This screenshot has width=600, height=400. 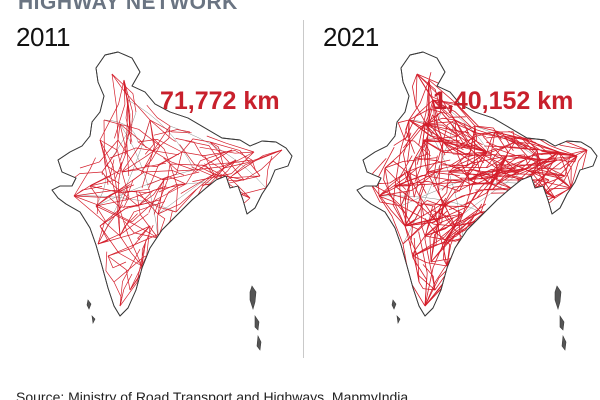 What do you see at coordinates (128, 7) in the screenshot?
I see `page-heading: HIGHWAY NETWORK` at bounding box center [128, 7].